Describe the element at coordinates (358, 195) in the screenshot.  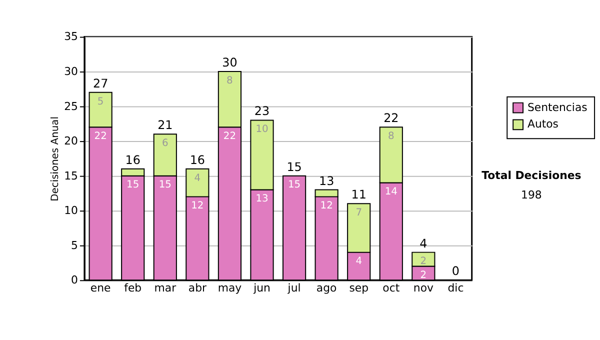
I see `total-label: 11` at that location.